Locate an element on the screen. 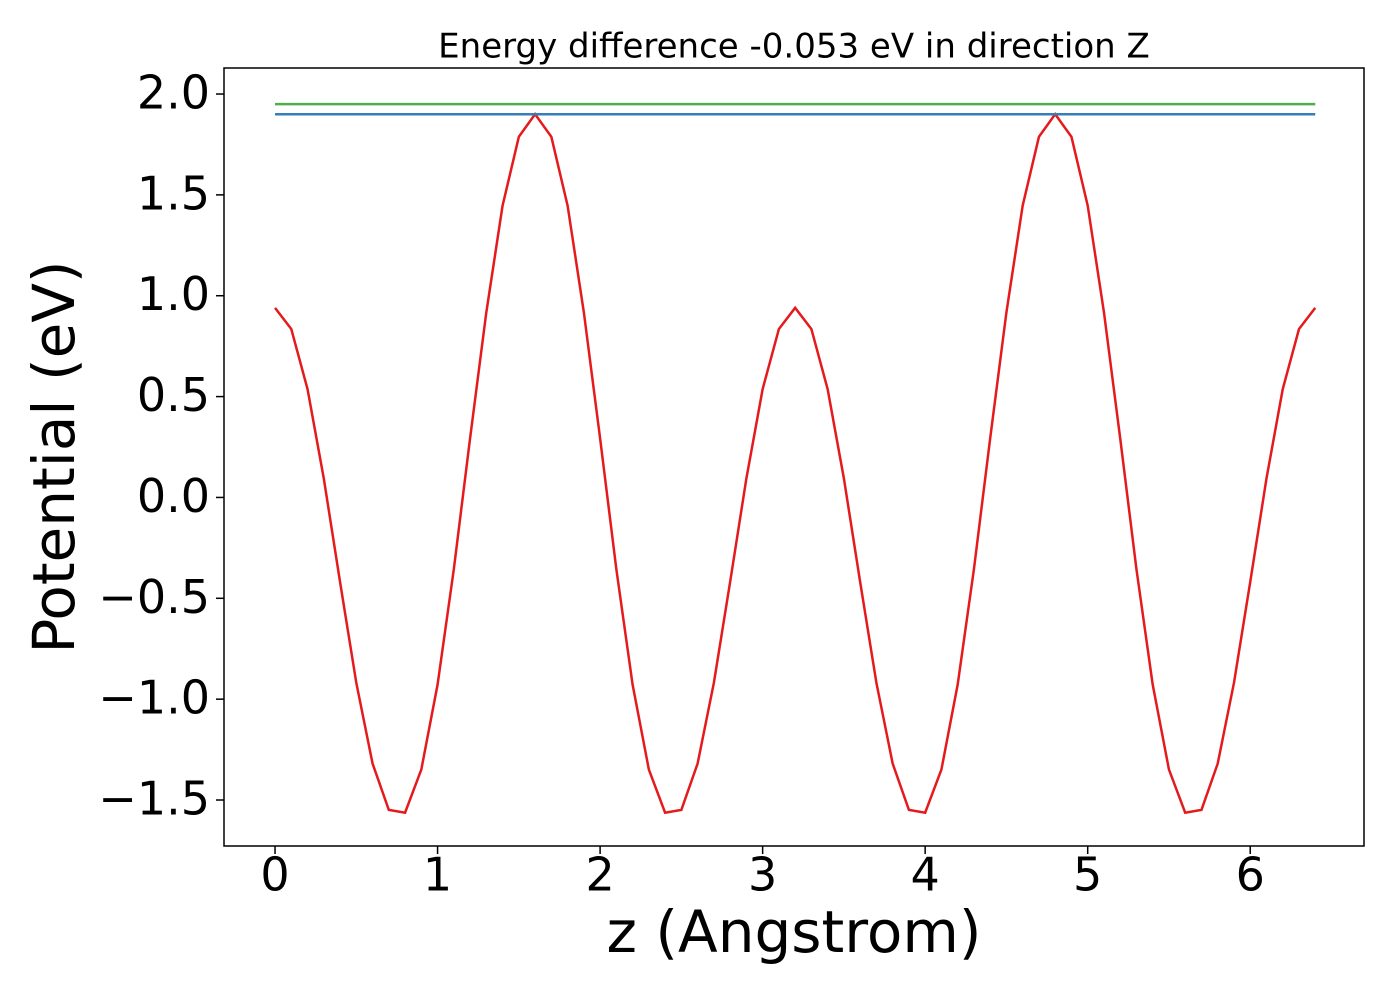  x-tick-label: 5 is located at coordinates (1087, 875).